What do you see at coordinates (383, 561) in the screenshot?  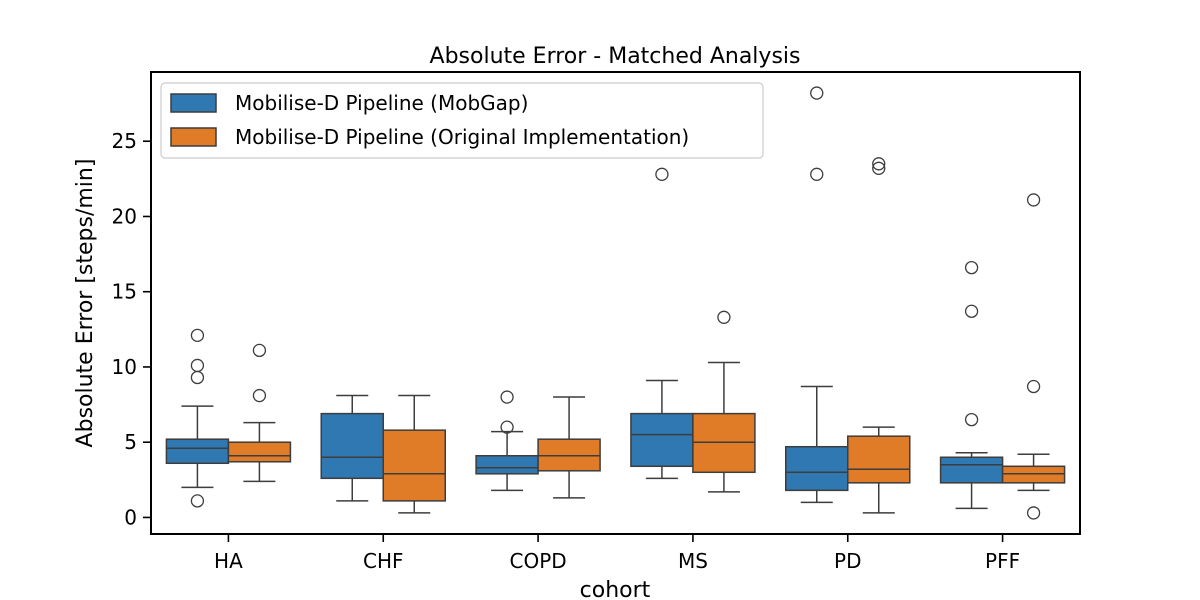 I see `x-tick-label-chf: CHF` at bounding box center [383, 561].